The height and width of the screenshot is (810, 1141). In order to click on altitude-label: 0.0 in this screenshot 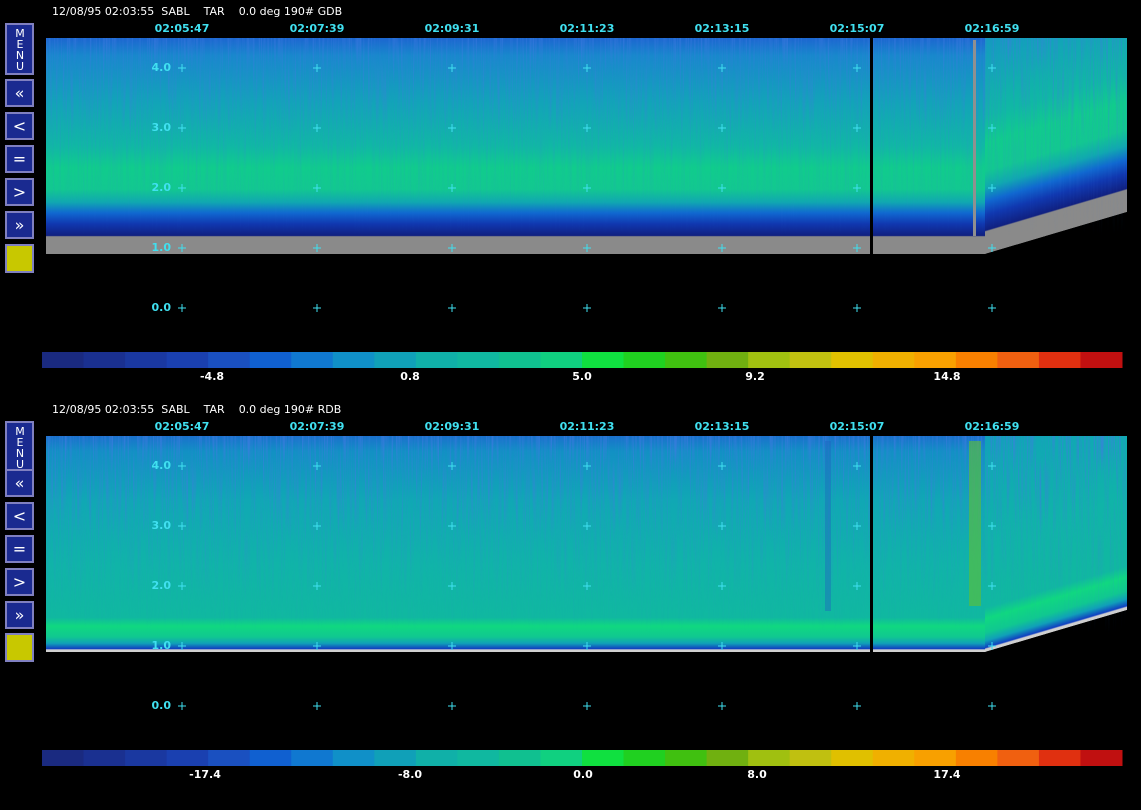, I will do `click(162, 307)`.